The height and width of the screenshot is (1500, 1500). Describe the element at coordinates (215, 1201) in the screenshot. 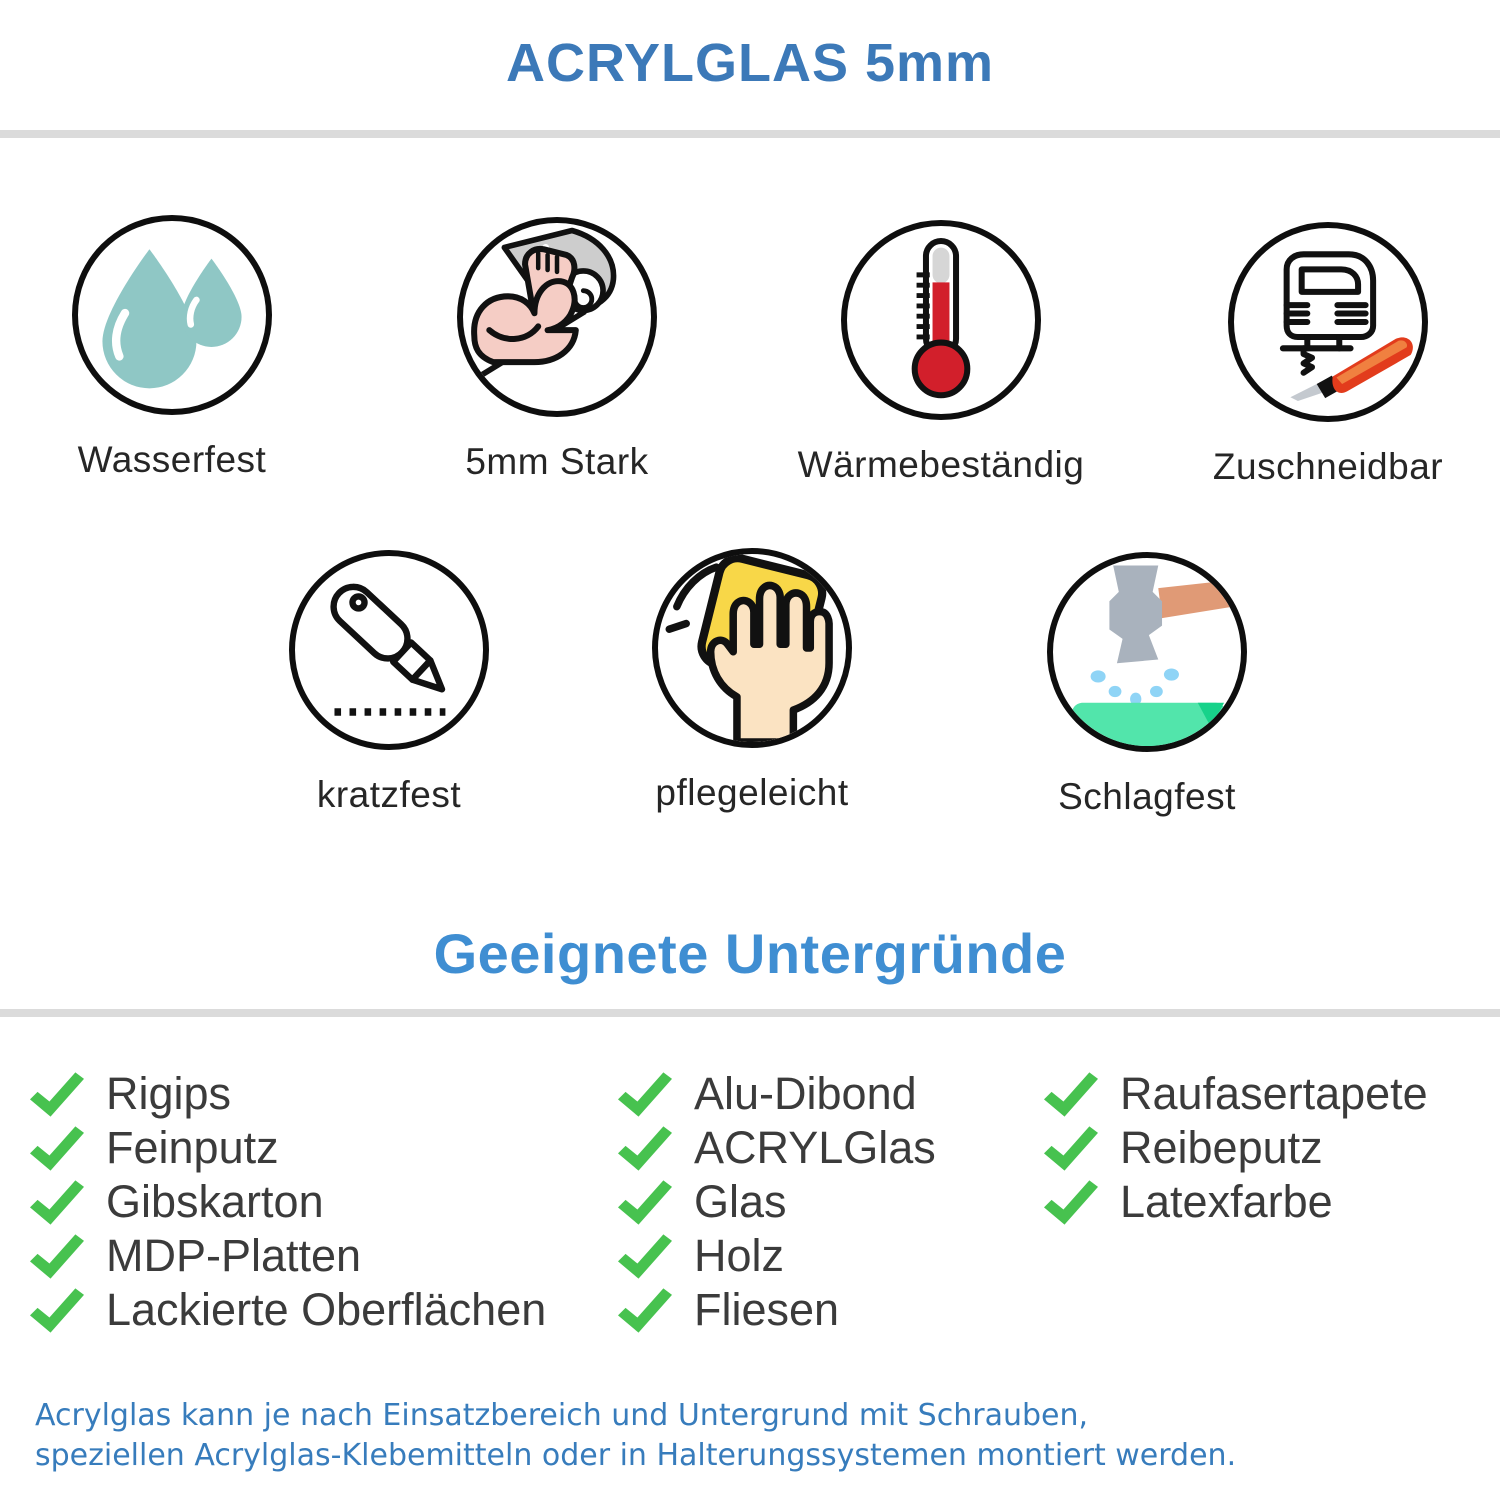

I see `surface-label: Gibskarton` at that location.